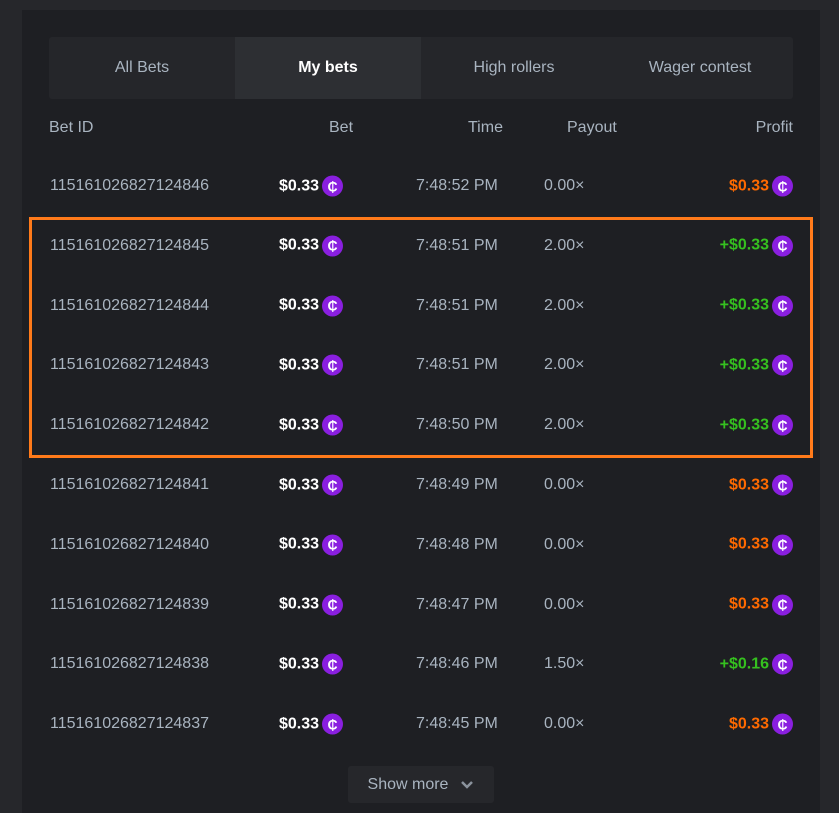 This screenshot has width=839, height=813. Describe the element at coordinates (564, 664) in the screenshot. I see `bet-payout: 1.50×` at that location.